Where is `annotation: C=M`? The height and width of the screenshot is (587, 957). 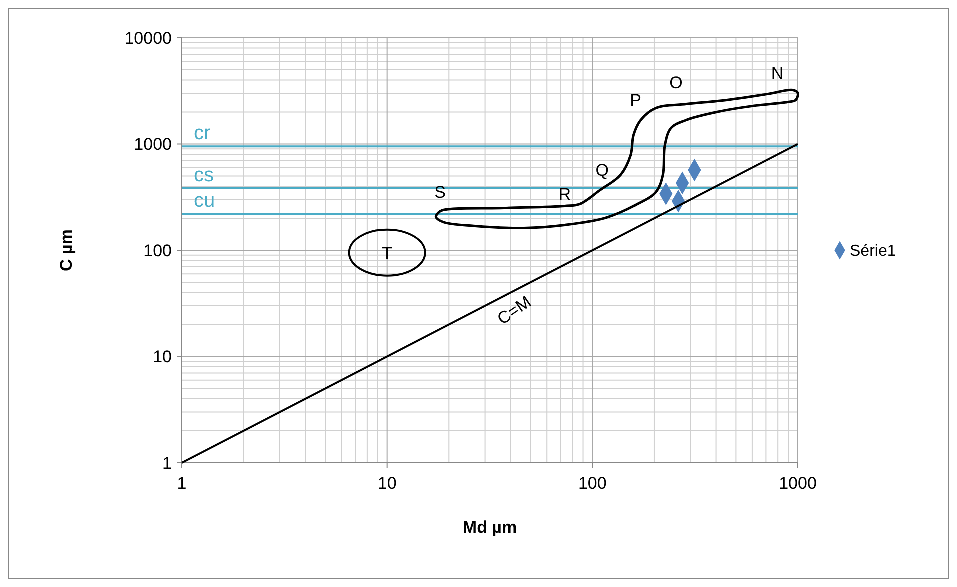
annotation: C=M is located at coordinates (514, 310).